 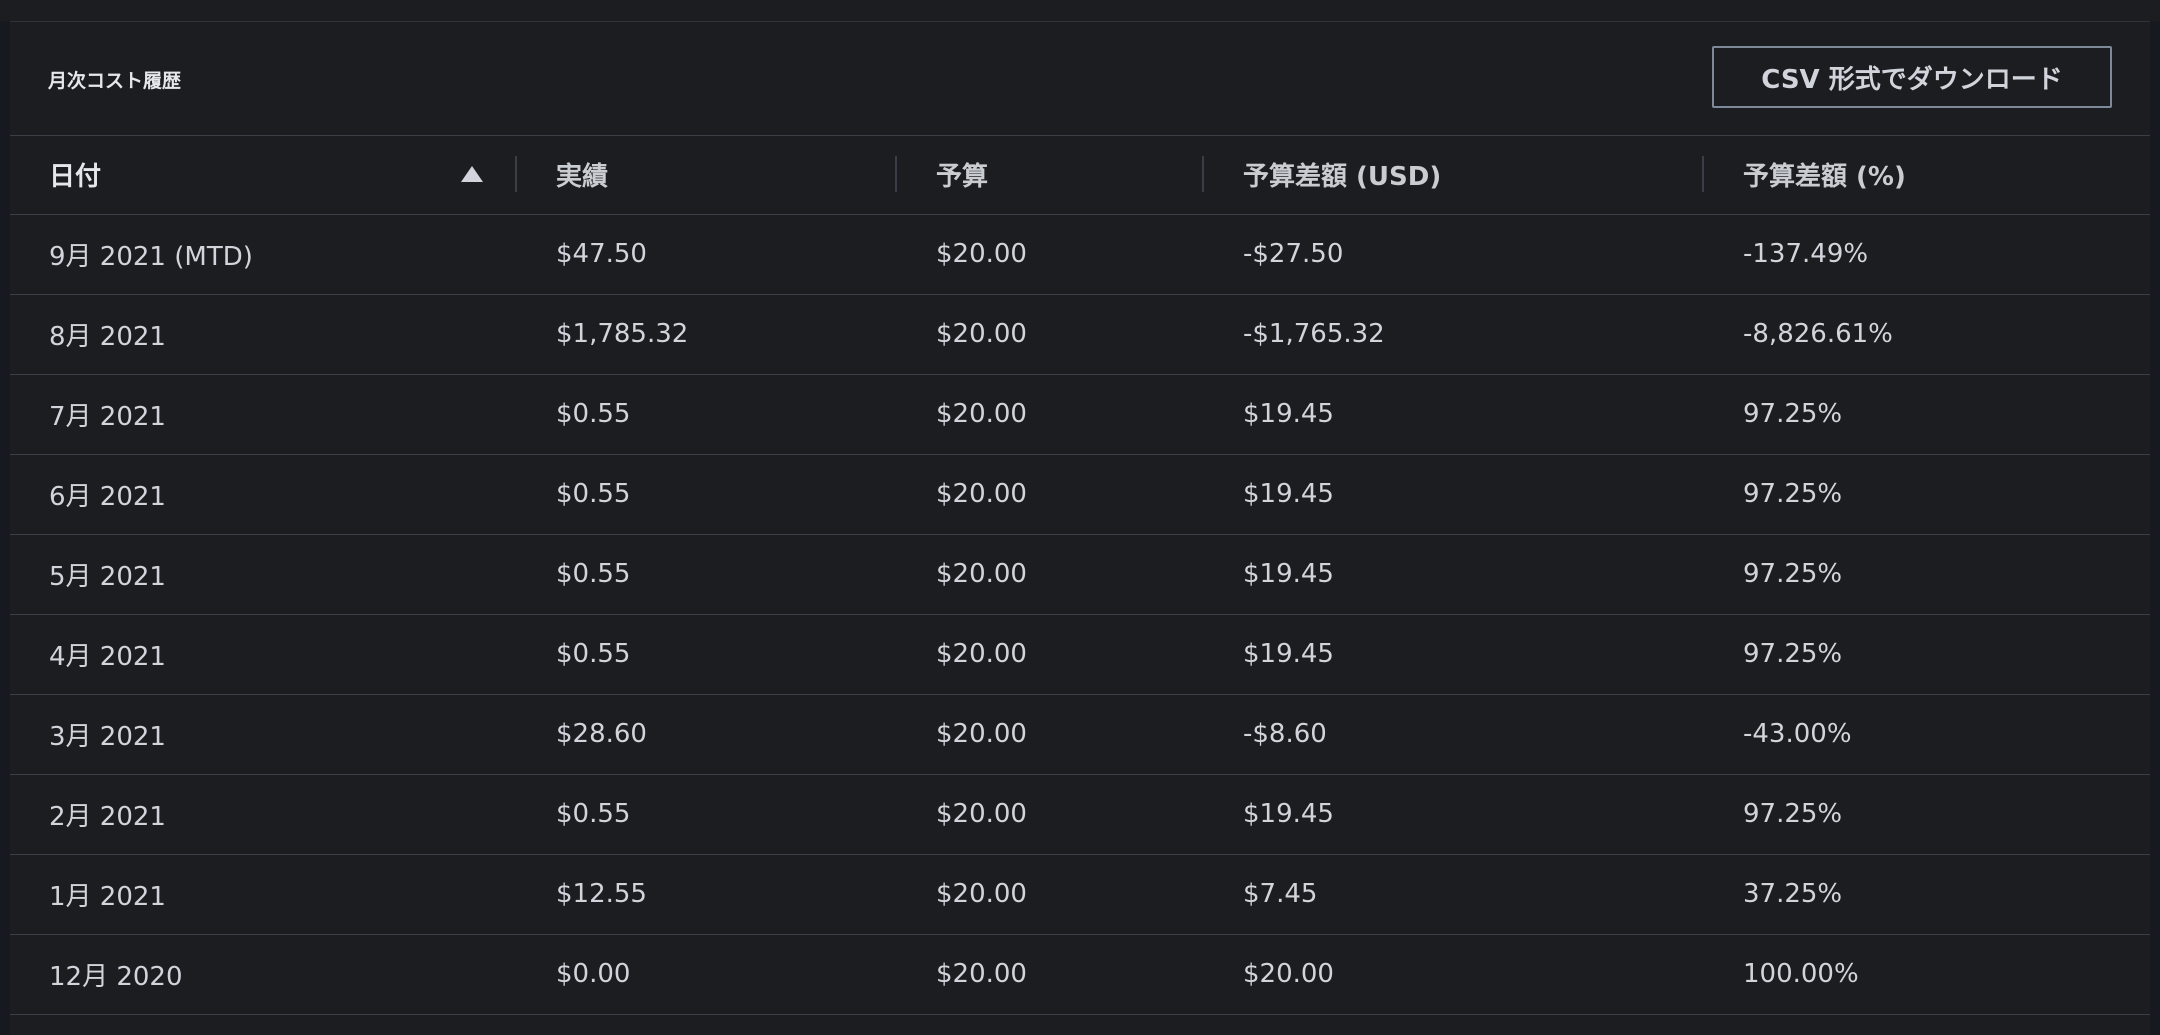 I want to click on top-strip, so click(x=1080, y=10).